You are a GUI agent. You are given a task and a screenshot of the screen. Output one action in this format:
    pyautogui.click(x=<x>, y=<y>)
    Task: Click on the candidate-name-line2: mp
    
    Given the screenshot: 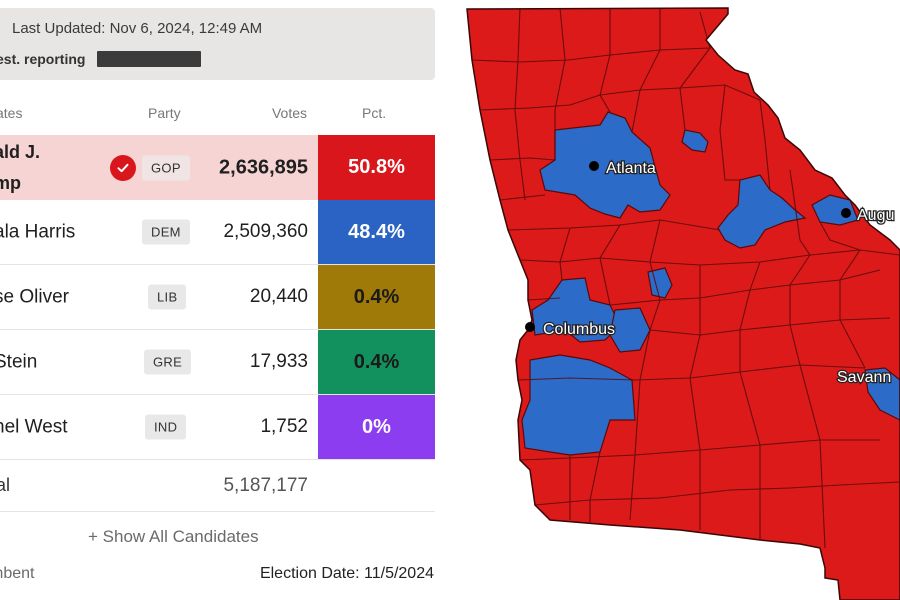 What is the action you would take?
    pyautogui.click(x=10, y=182)
    